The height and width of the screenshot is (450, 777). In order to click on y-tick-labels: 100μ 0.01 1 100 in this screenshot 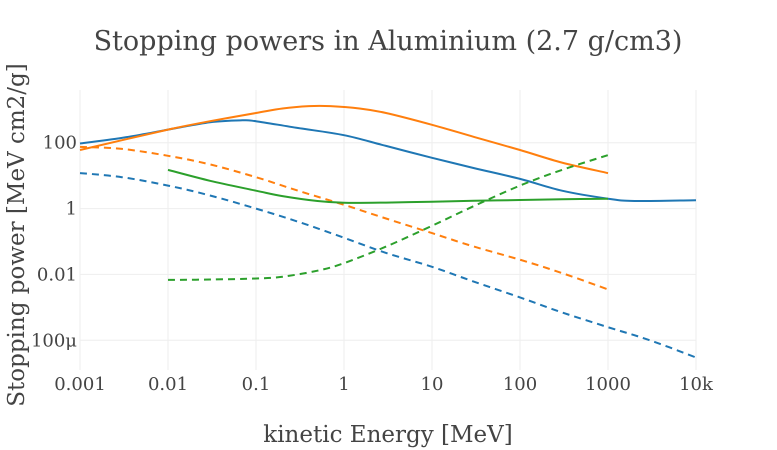, I will do `click(54, 242)`.